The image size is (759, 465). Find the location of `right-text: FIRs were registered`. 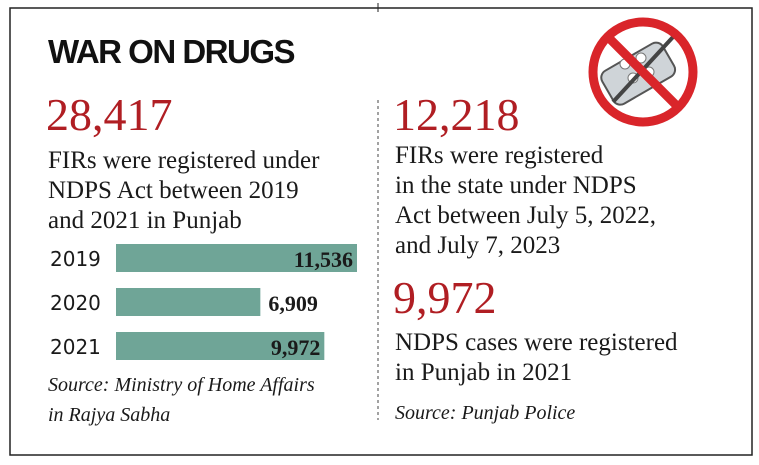

right-text: FIRs were registered is located at coordinates (499, 155).